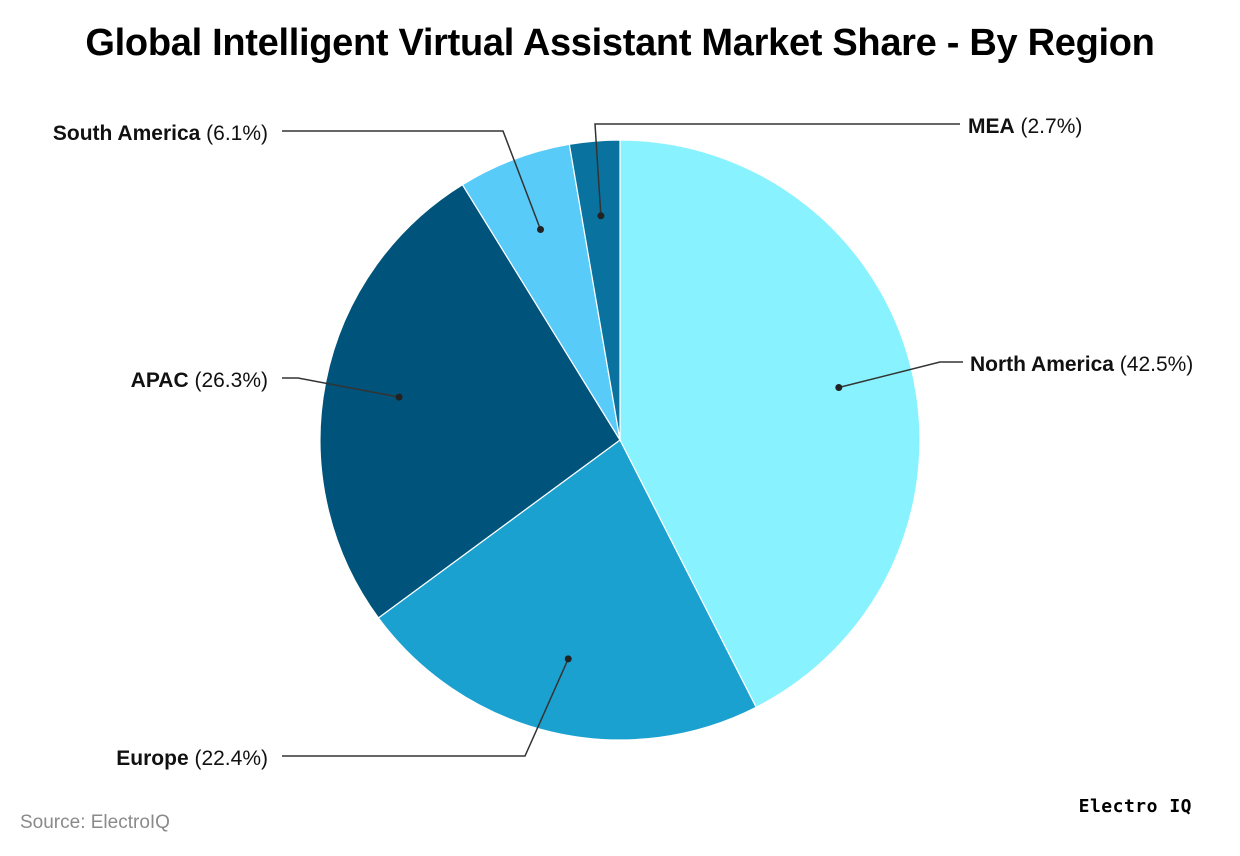  I want to click on leader-line-europe, so click(425, 707).